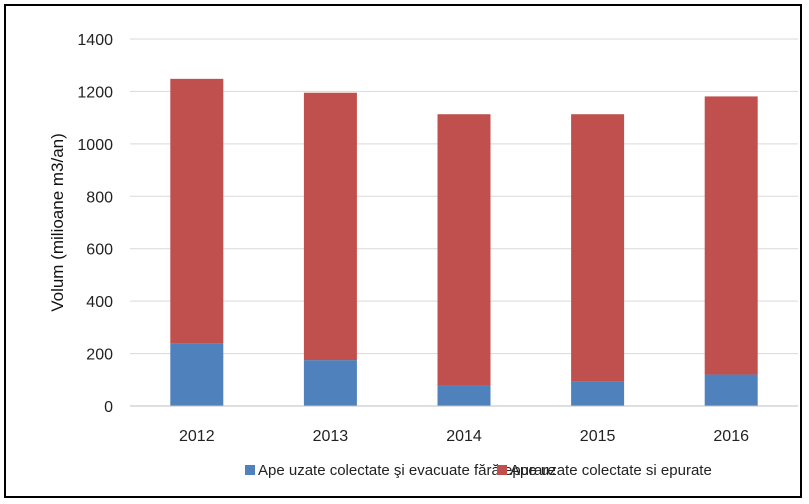 Image resolution: width=809 pixels, height=504 pixels. Describe the element at coordinates (95, 145) in the screenshot. I see `y-tick-label: 1000` at that location.